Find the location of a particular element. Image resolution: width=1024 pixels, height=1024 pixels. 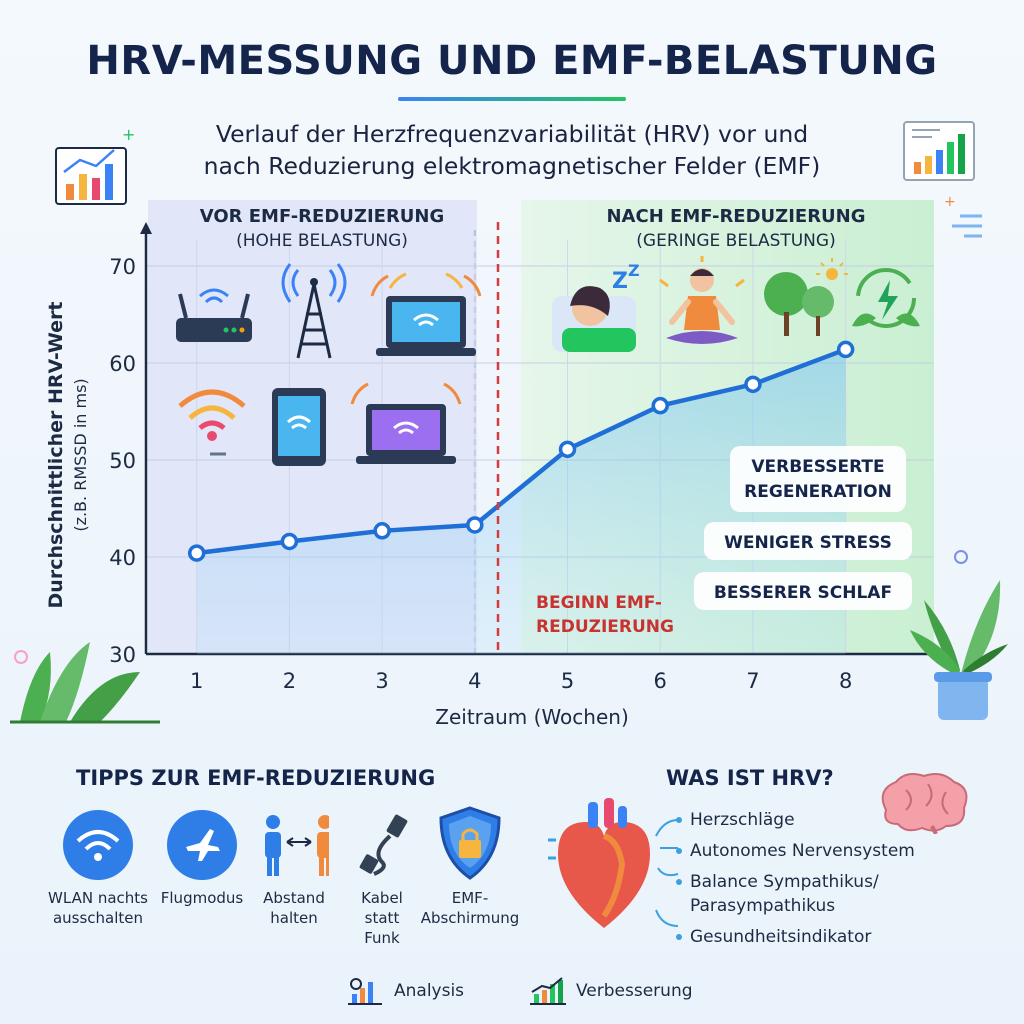

x-tick-label: 3 is located at coordinates (381, 681).